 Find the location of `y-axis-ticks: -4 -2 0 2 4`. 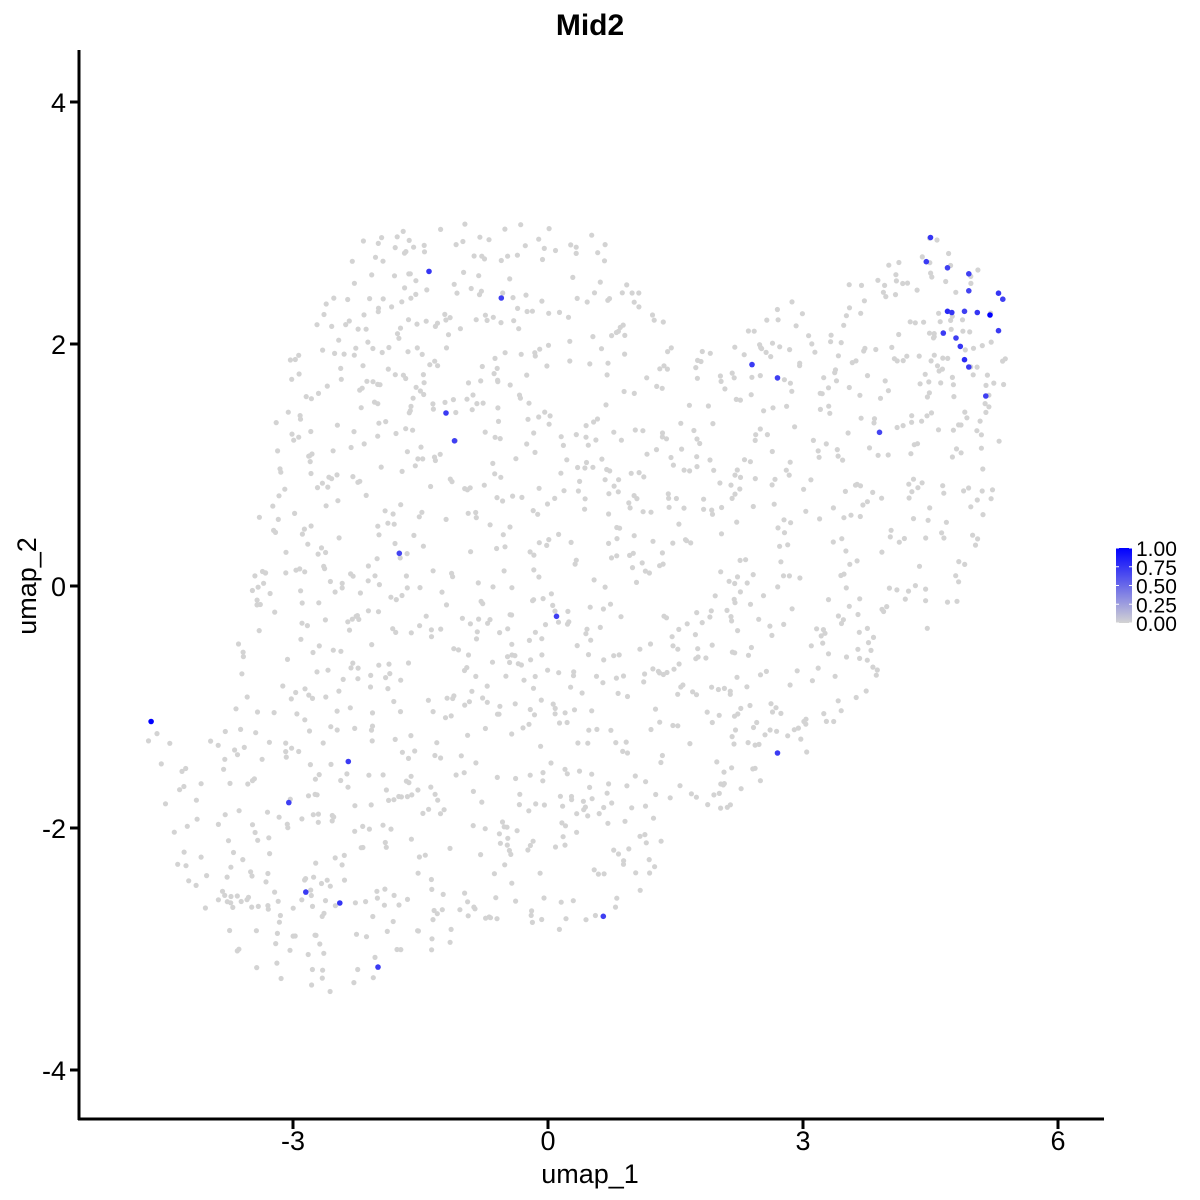

y-axis-ticks: -4 -2 0 2 4 is located at coordinates (60, 587).